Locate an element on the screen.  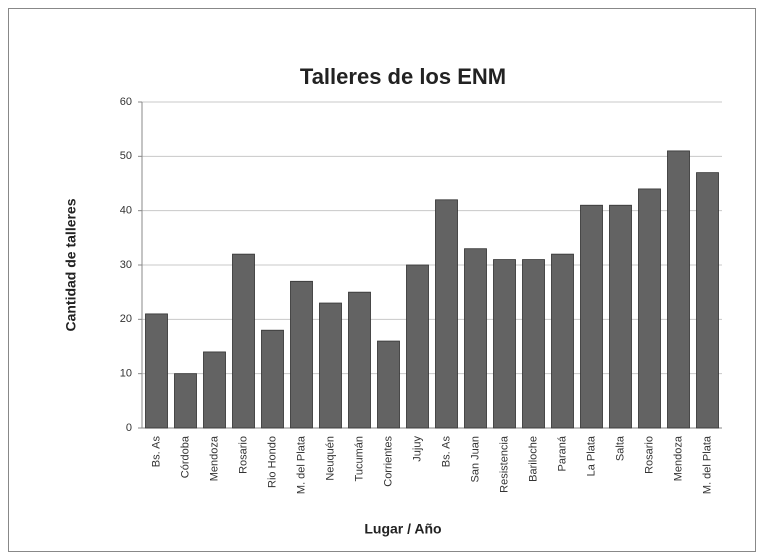
x-tick-label: Salta is located at coordinates (620, 448).